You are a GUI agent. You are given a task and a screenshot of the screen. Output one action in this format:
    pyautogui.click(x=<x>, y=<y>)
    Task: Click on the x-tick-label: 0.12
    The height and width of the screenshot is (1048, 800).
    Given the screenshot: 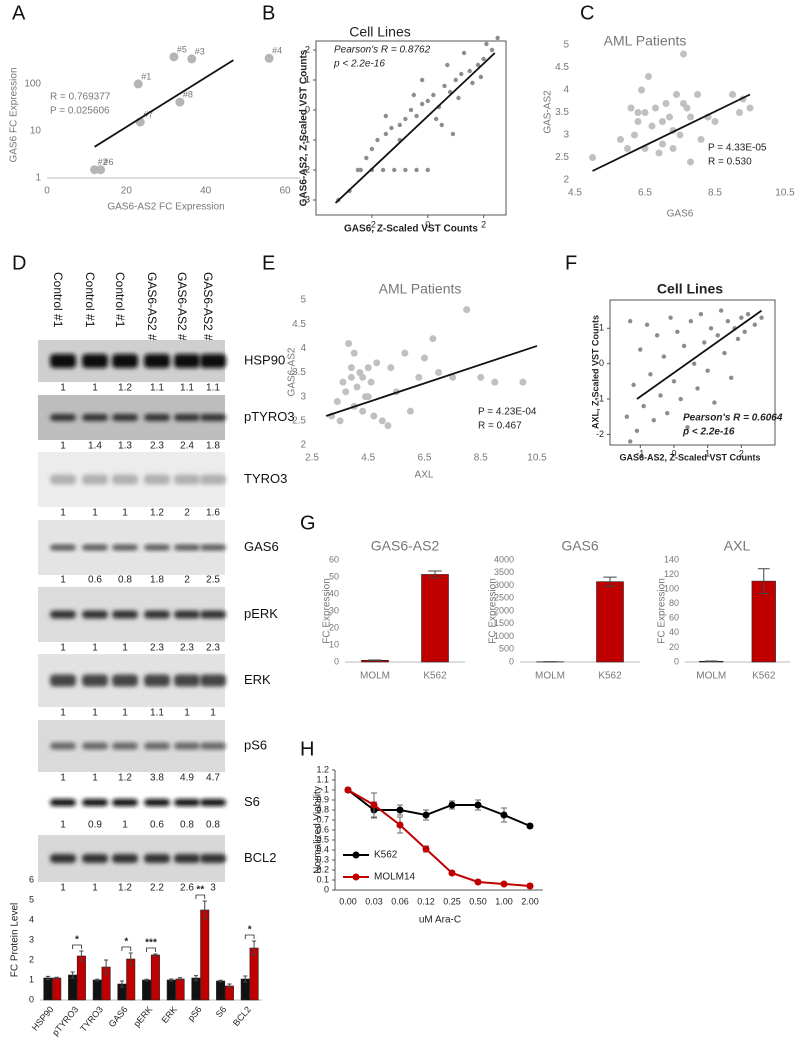 What is the action you would take?
    pyautogui.click(x=426, y=901)
    